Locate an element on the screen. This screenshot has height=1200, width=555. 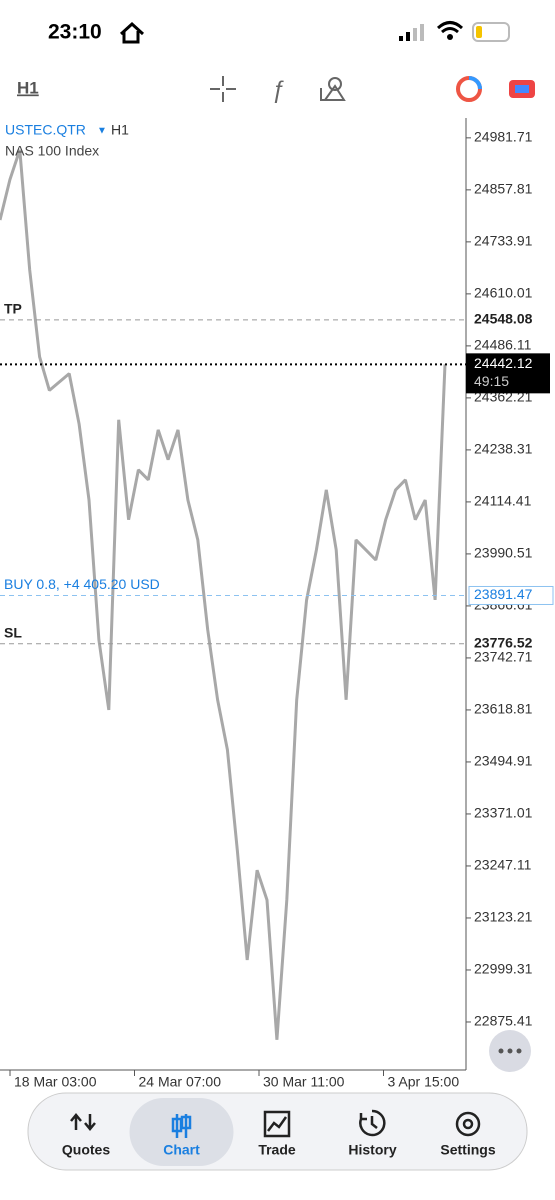
symbol-timeframe: H1 is located at coordinates (120, 130).